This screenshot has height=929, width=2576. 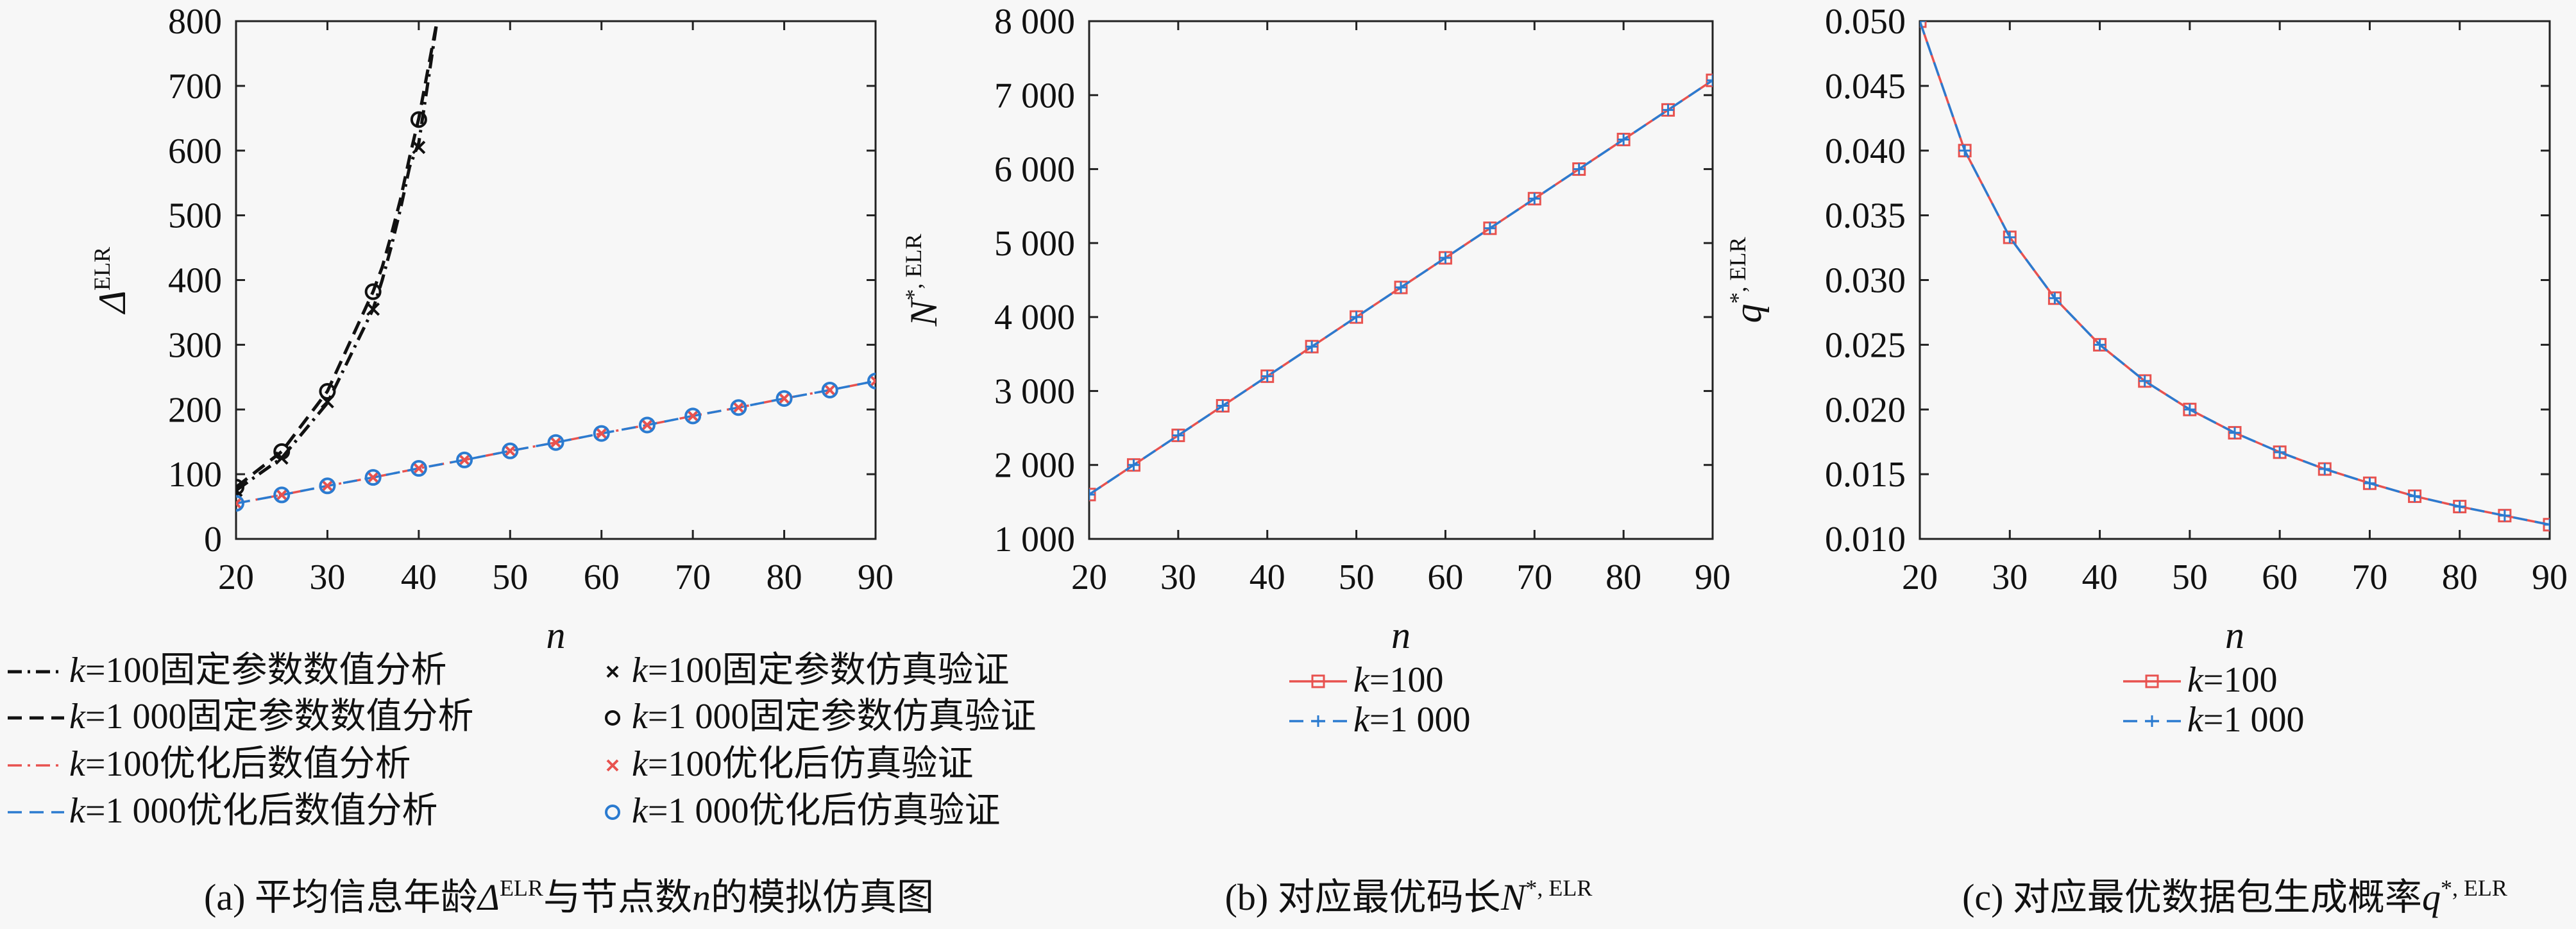 I want to click on plot-frame, so click(x=2235, y=280).